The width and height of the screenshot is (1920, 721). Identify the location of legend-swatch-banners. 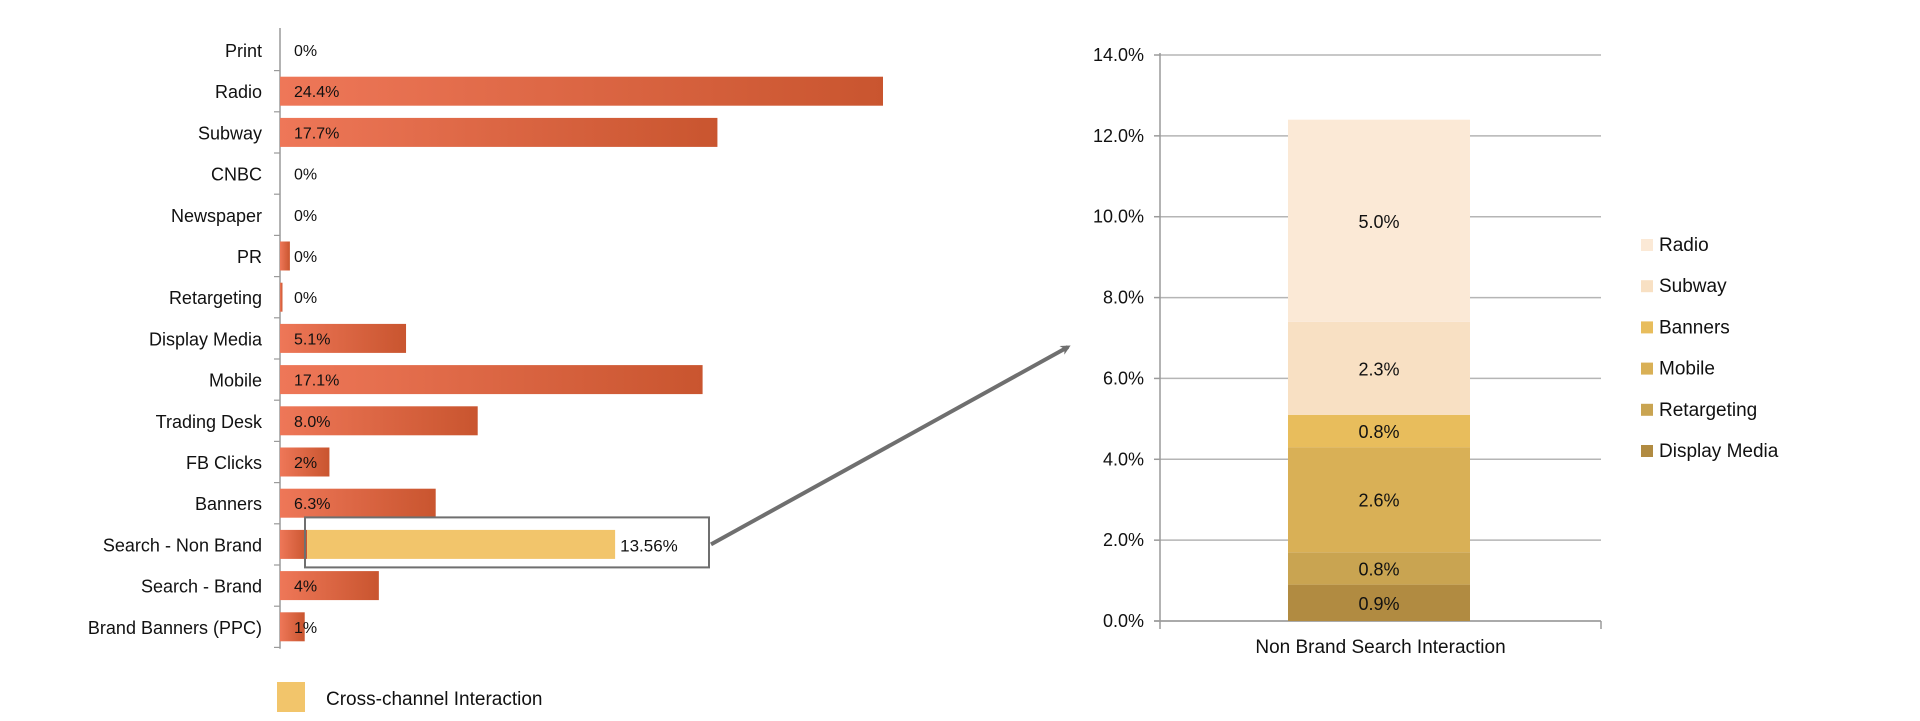
(1647, 327).